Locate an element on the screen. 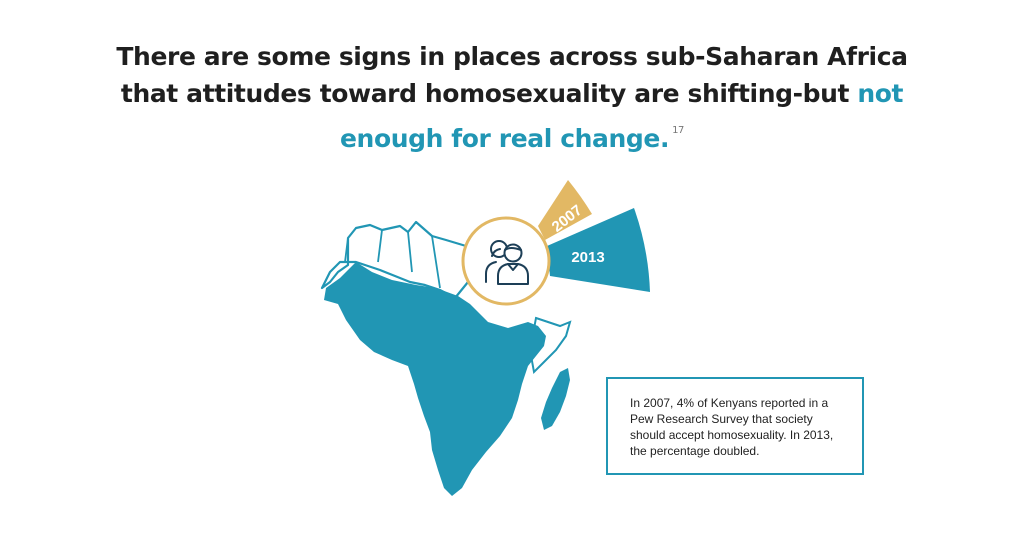 This screenshot has height=534, width=1024. madagascar is located at coordinates (555, 399).